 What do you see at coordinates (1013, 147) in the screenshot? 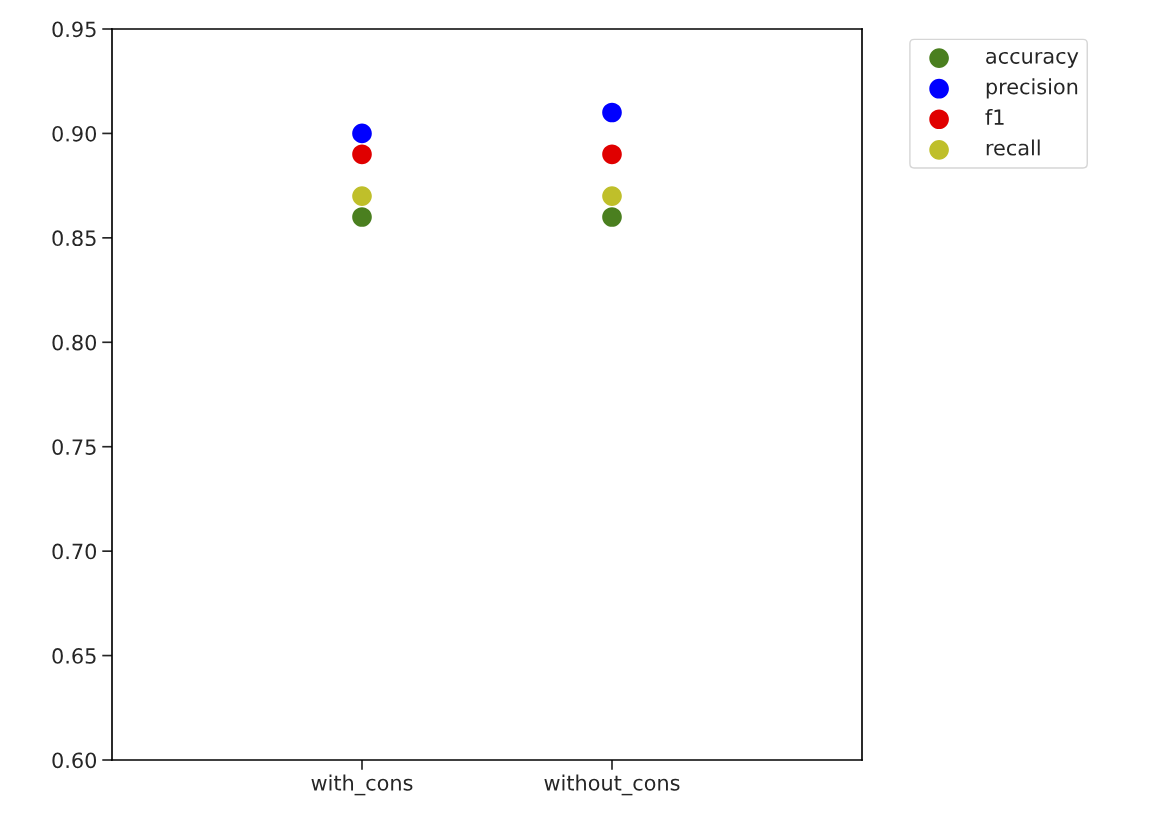
I see `legend-label: recall` at bounding box center [1013, 147].